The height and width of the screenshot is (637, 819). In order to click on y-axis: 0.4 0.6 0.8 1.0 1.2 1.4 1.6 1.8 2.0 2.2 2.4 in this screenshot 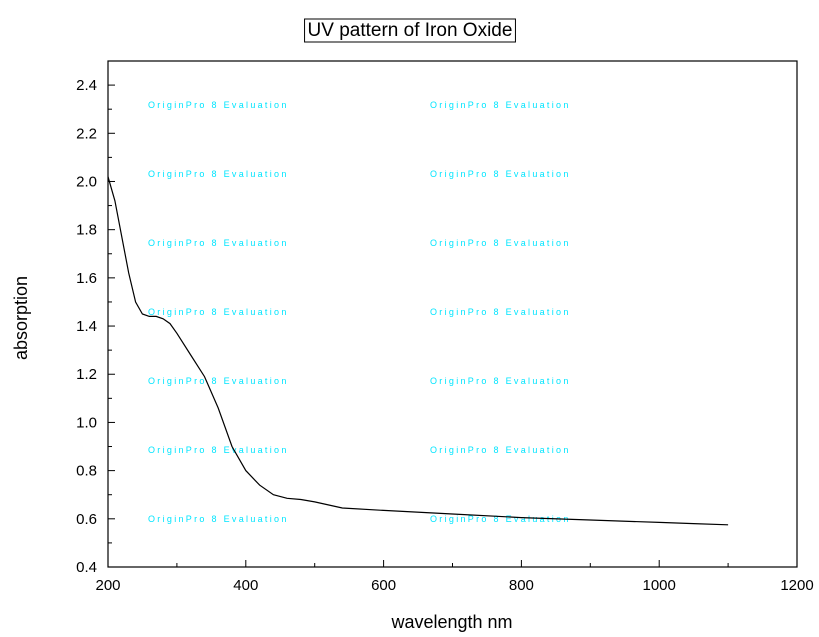, I will do `click(95, 318)`.